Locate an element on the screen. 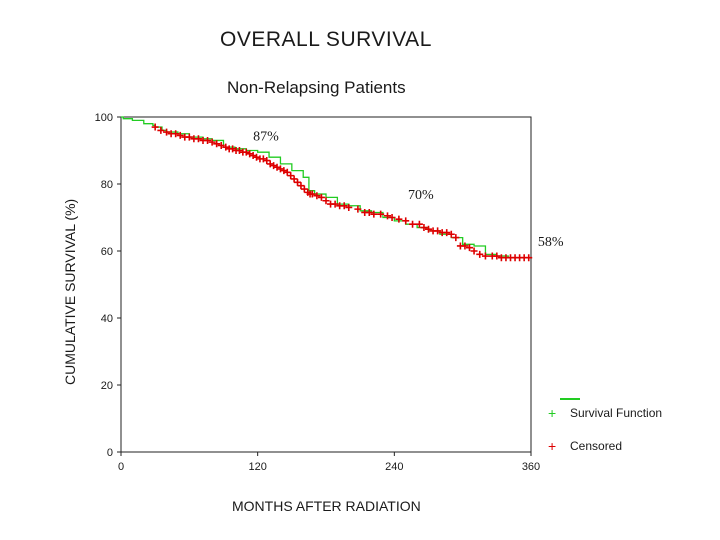 This screenshot has width=720, height=540. x-axis: 0 120 240 360 is located at coordinates (329, 462).